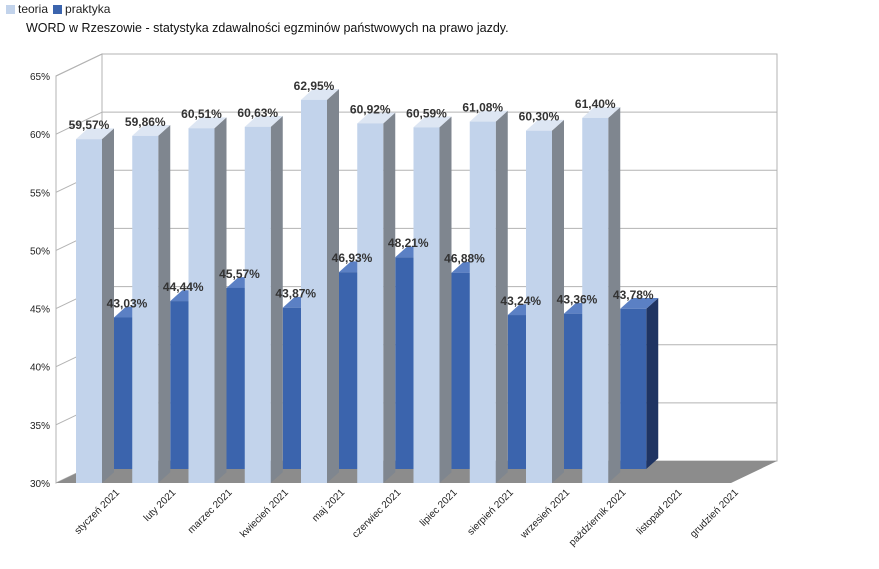  Describe the element at coordinates (376, 513) in the screenshot. I see `x-tick-label: czerwiec 2021` at that location.